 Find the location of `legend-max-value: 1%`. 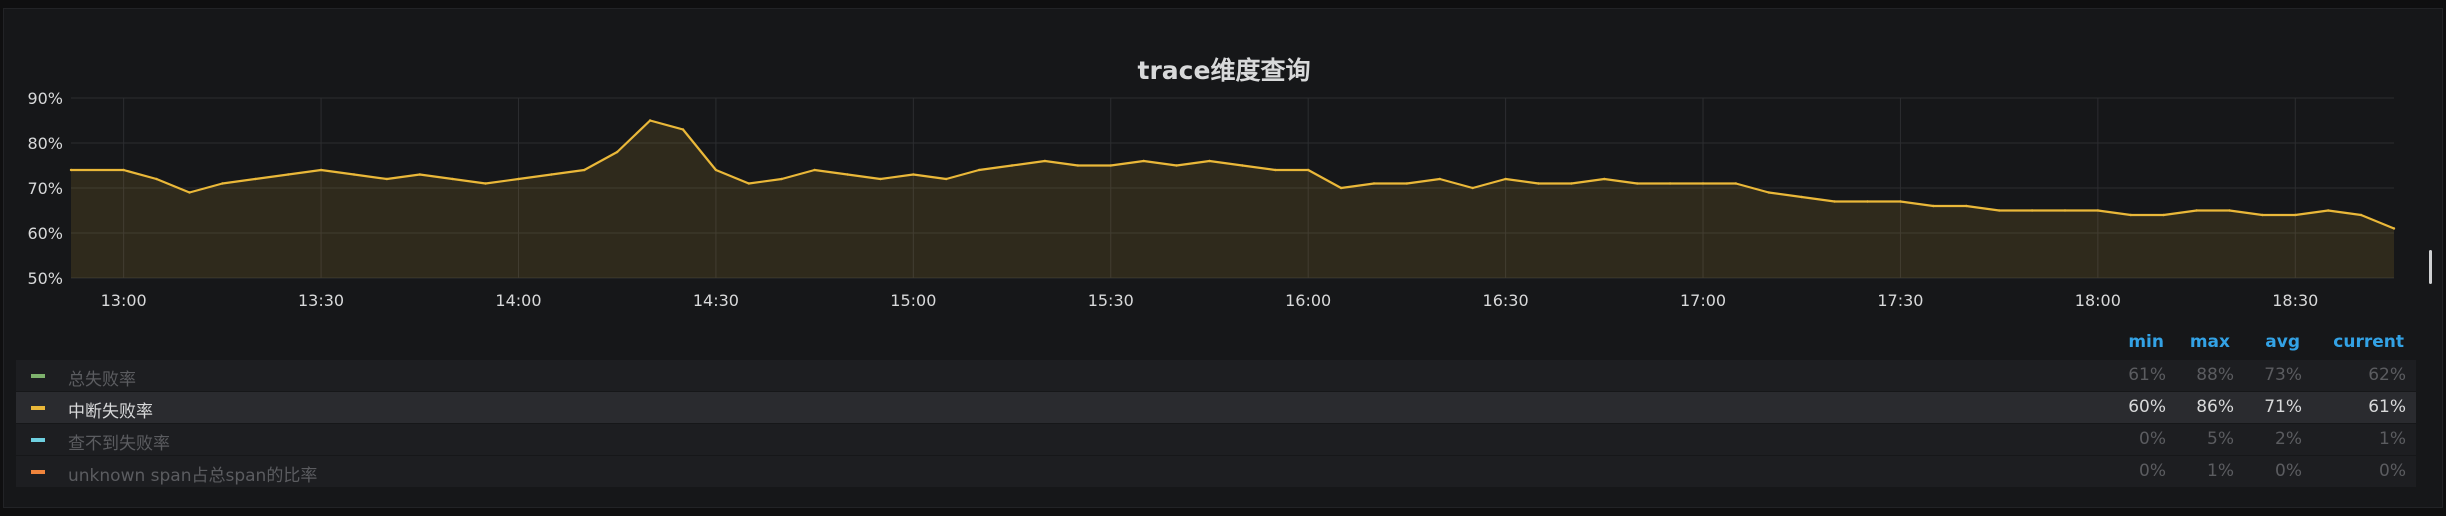

legend-max-value: 1% is located at coordinates (2220, 471).